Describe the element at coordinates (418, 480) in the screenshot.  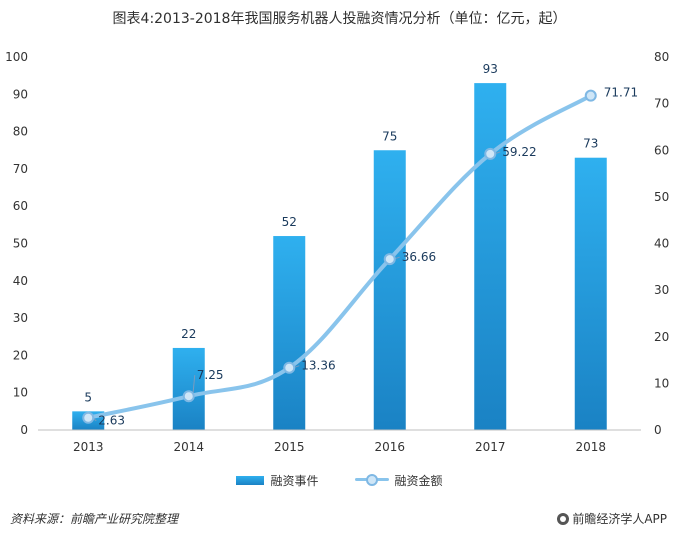
I see `legend-line-label: 融资金额` at that location.